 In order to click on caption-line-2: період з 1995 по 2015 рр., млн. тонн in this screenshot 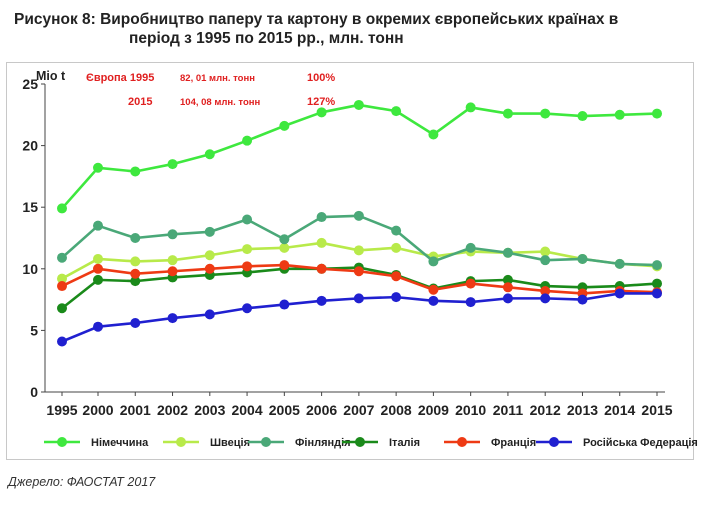, I will do `click(266, 38)`.